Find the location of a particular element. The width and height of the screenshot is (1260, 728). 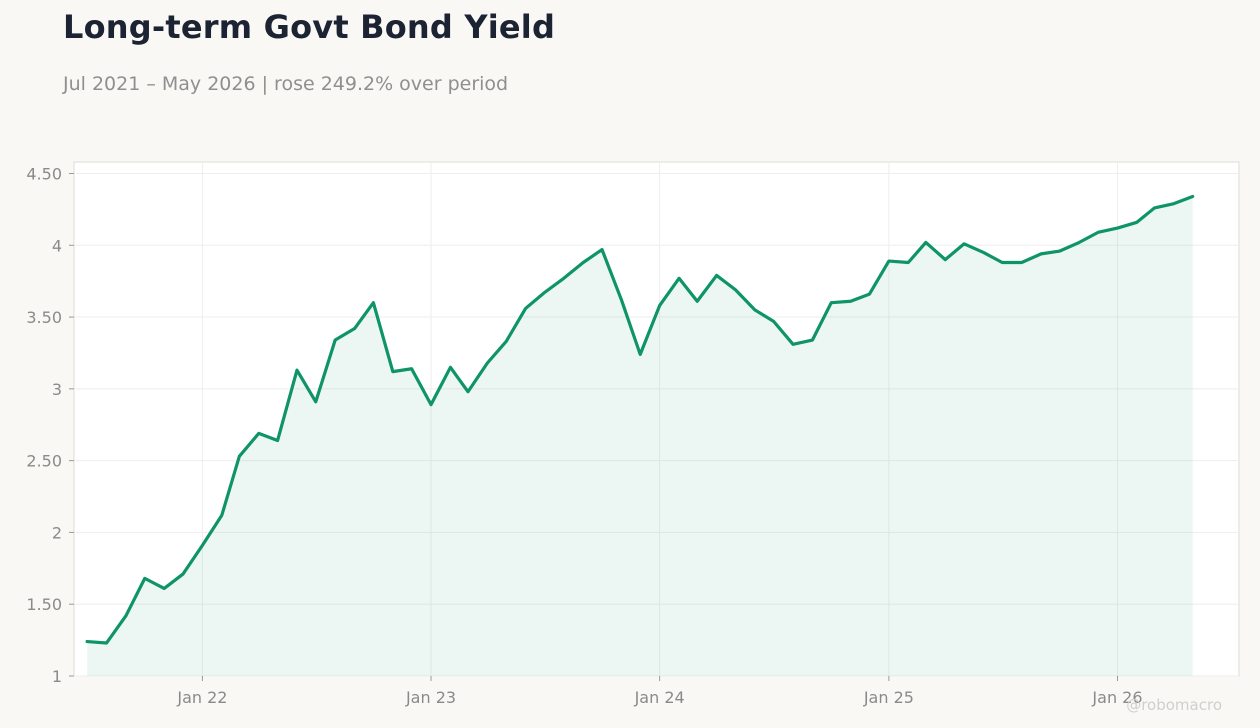

x-tick-label: Jan 23 is located at coordinates (430, 697).